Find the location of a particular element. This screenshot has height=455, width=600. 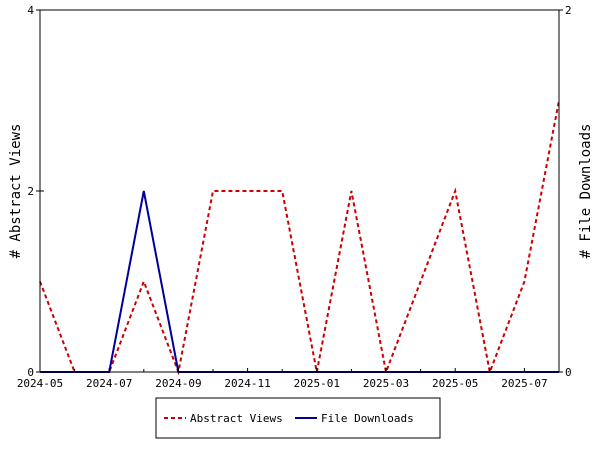

y-left-tick-label: 0 is located at coordinates (30, 372).